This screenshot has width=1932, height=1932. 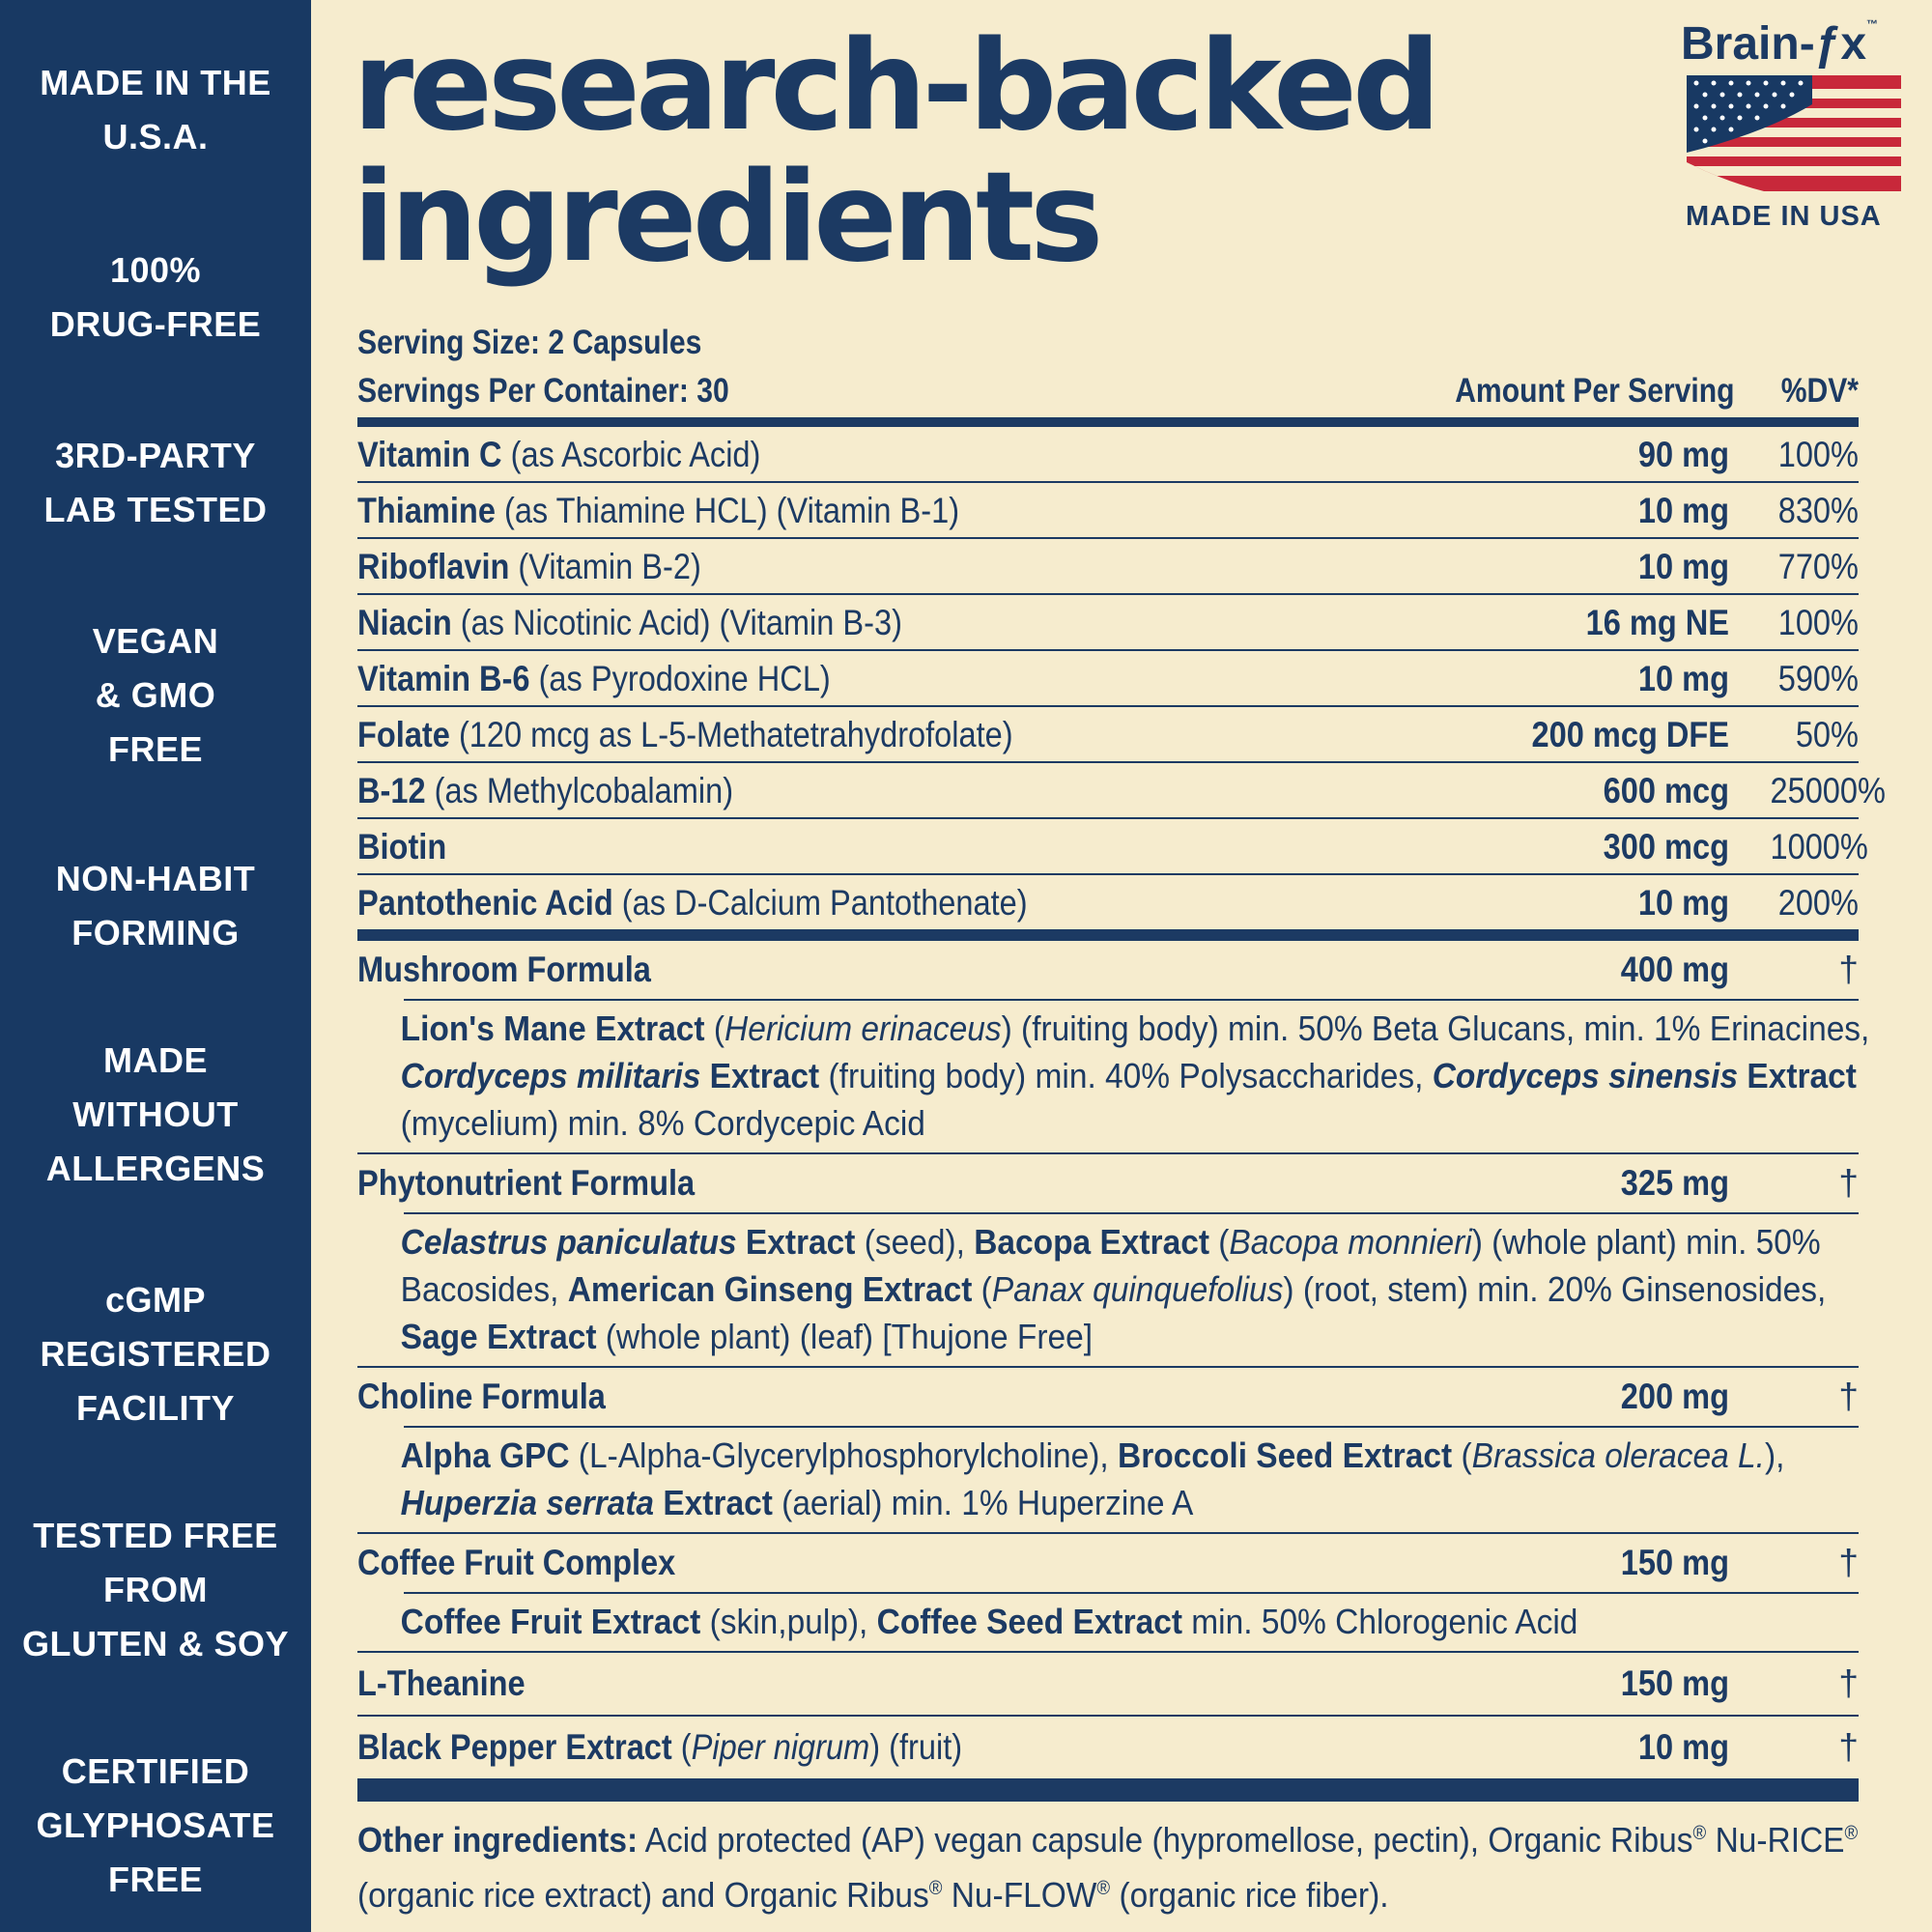 What do you see at coordinates (1108, 455) in the screenshot?
I see `table-row: Vitamin C (as Ascorbic Acid) 90 mg 100%` at bounding box center [1108, 455].